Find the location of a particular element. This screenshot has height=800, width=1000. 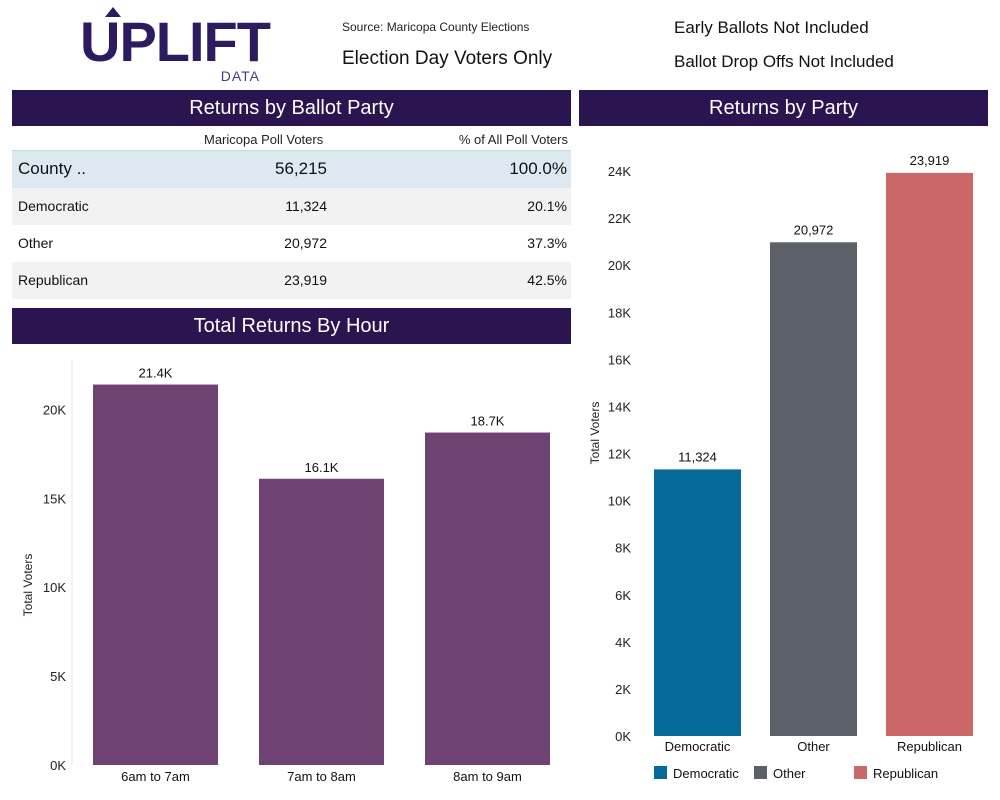

data-label: 21.4K is located at coordinates (156, 373).